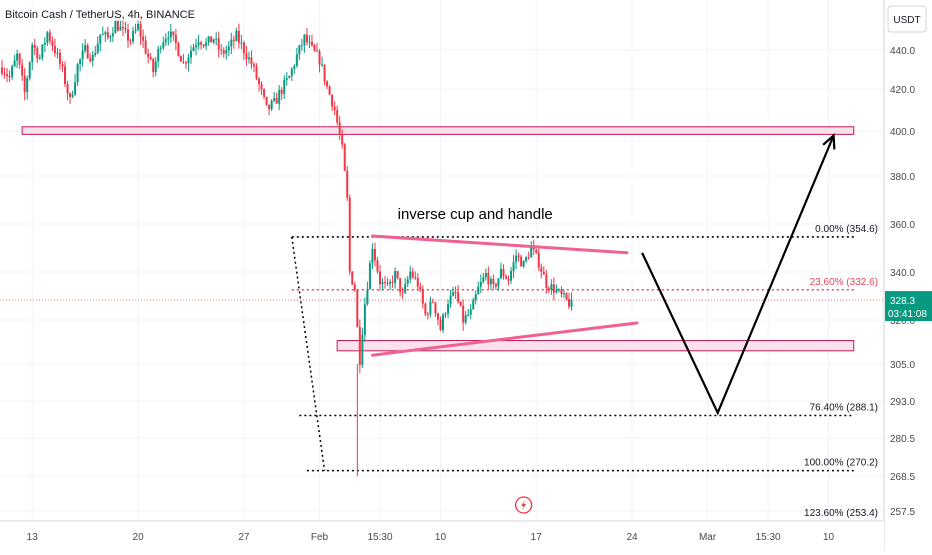 The width and height of the screenshot is (932, 555). What do you see at coordinates (902, 51) in the screenshot?
I see `y-tick-label: 440.0` at bounding box center [902, 51].